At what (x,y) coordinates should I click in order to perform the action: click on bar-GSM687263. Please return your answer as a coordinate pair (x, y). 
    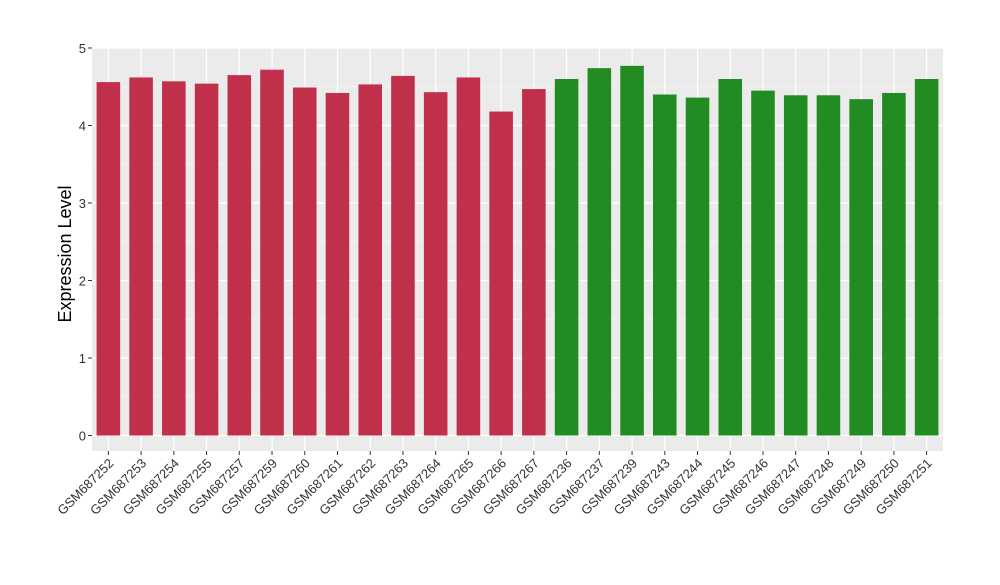
    Looking at the image, I should click on (403, 255).